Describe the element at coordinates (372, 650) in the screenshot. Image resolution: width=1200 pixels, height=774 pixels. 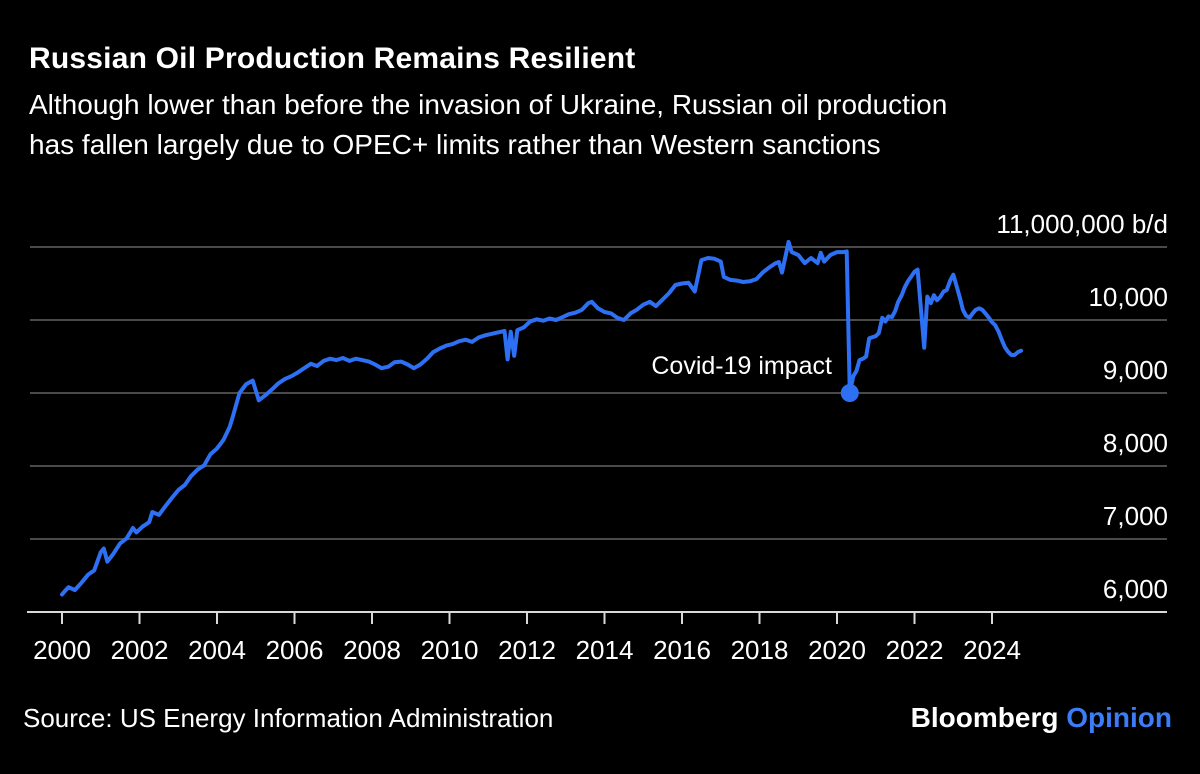
I see `x-axis-label-2008: 2008` at that location.